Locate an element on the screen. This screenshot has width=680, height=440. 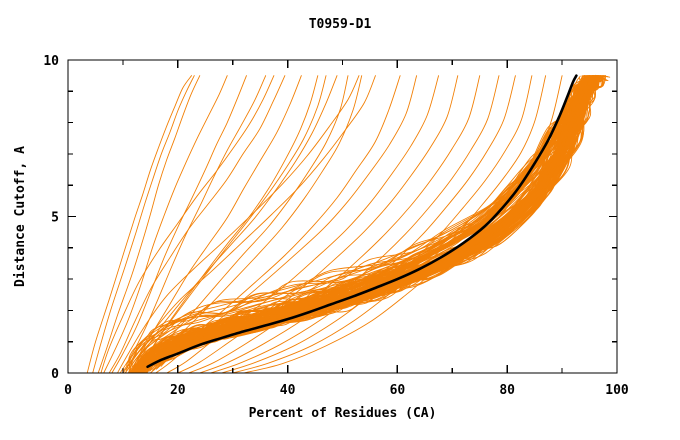
x-axis-label: Percent of Residues (CA) is located at coordinates (343, 413).